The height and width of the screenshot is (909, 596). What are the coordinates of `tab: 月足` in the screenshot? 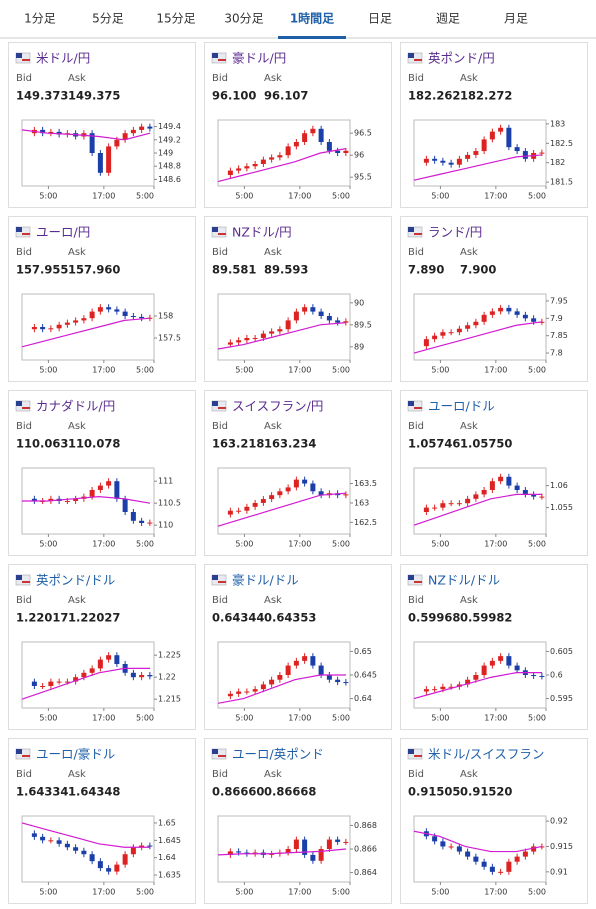 It's located at (516, 19).